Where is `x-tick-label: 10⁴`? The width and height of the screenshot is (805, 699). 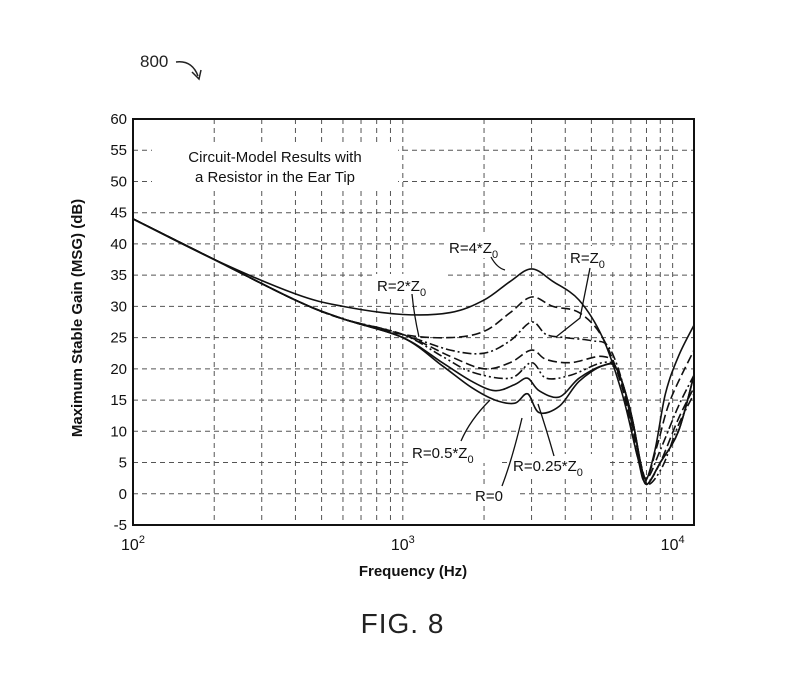 x-tick-label: 10⁴ is located at coordinates (673, 544).